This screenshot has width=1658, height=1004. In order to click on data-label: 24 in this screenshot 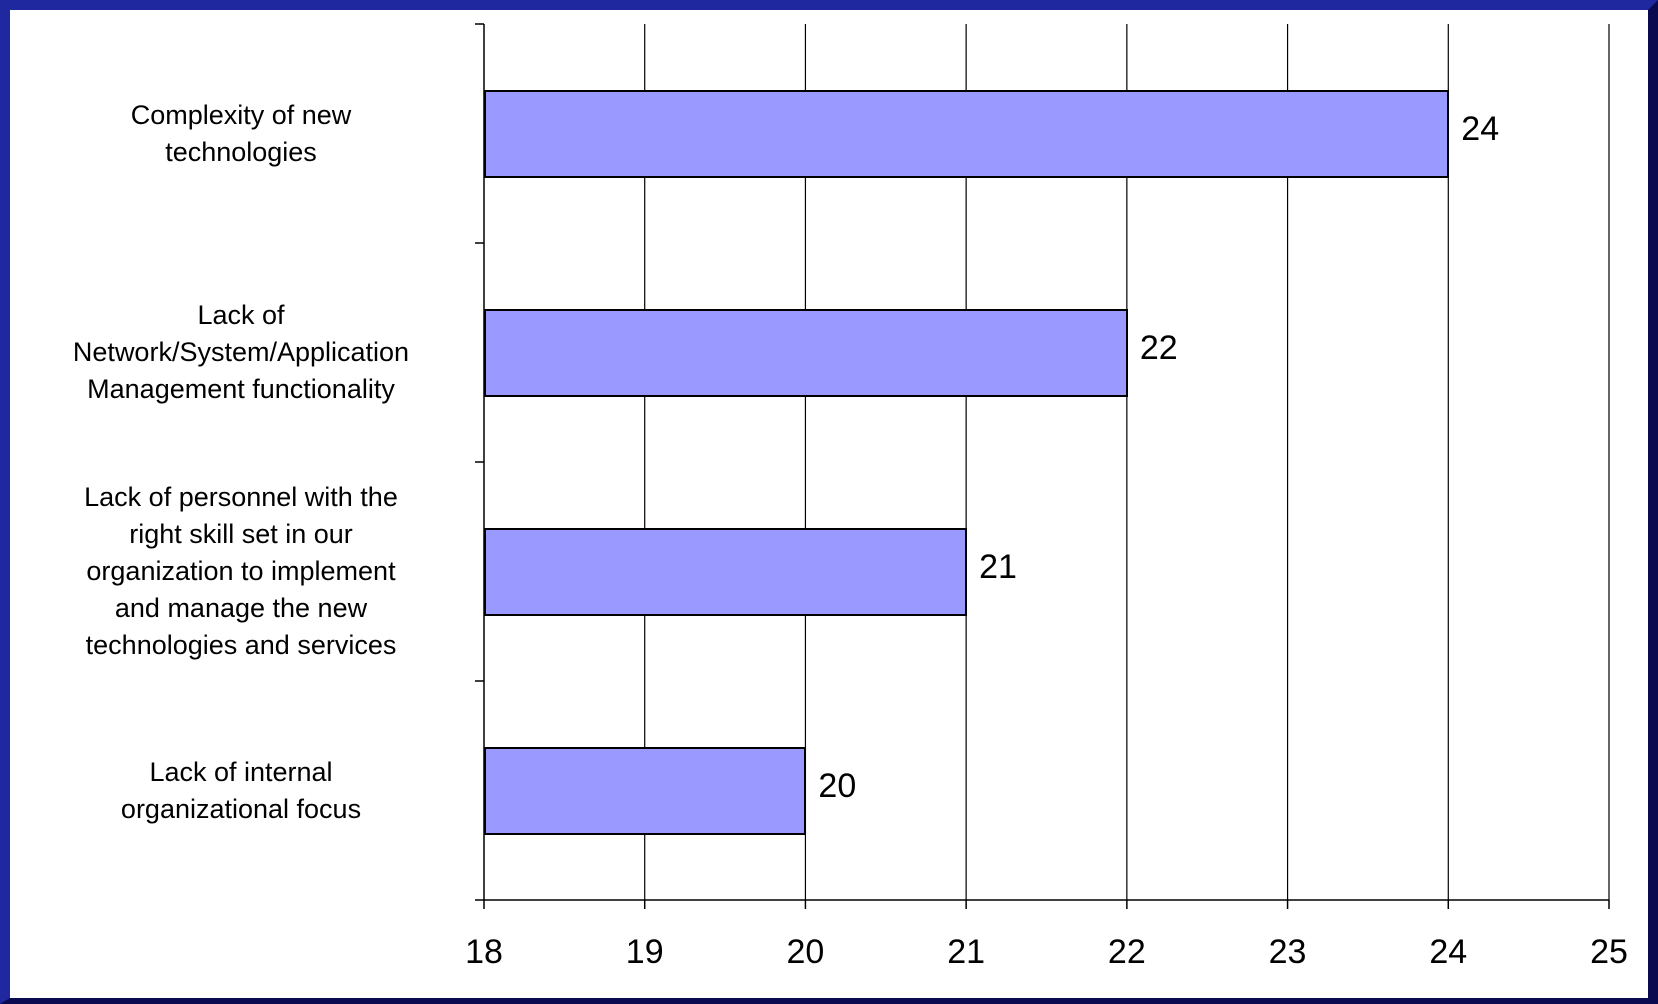, I will do `click(1480, 128)`.